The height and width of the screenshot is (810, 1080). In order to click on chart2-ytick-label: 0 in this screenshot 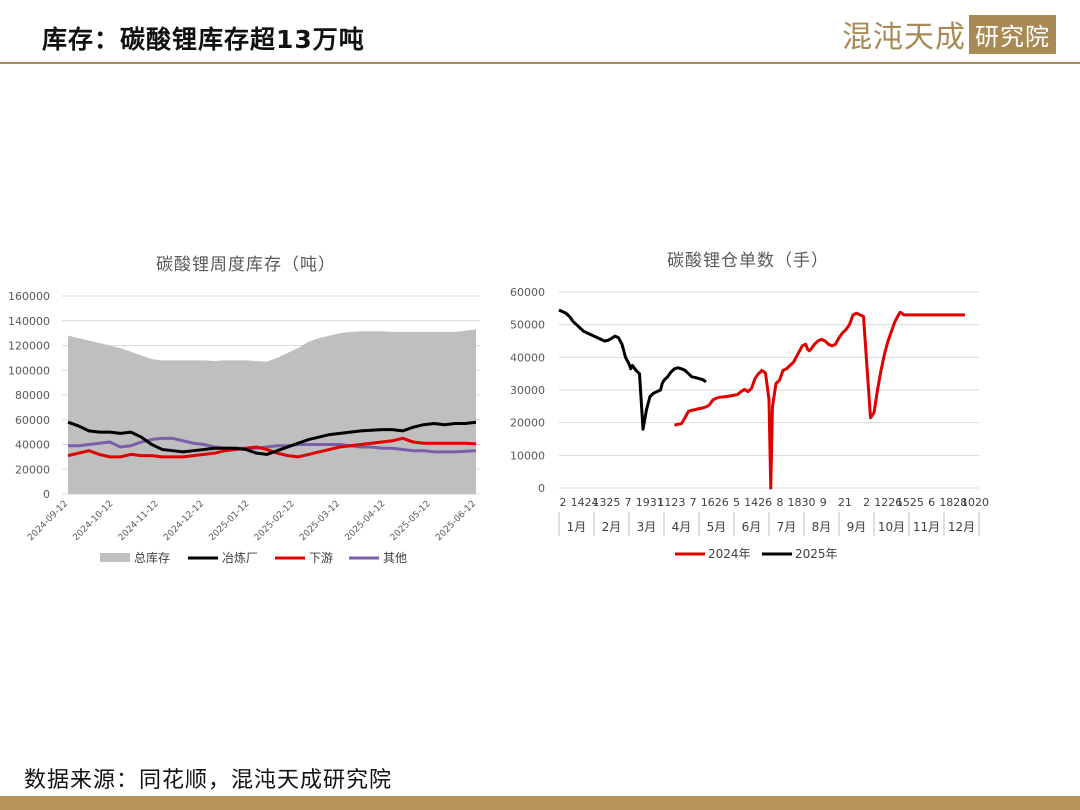, I will do `click(541, 488)`.